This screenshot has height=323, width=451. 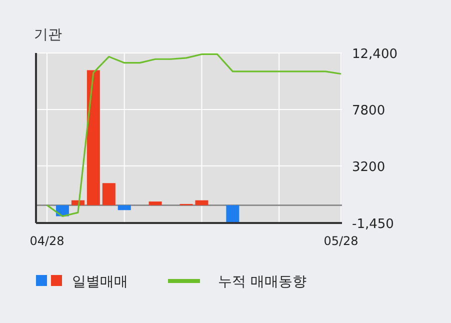 I want to click on y-tick-label: 3200, so click(x=369, y=167).